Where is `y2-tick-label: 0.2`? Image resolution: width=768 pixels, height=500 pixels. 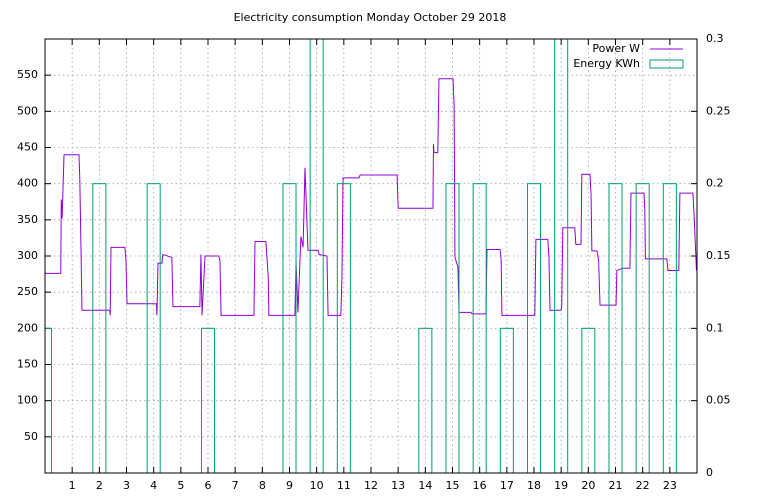 y2-tick-label: 0.2 is located at coordinates (715, 183).